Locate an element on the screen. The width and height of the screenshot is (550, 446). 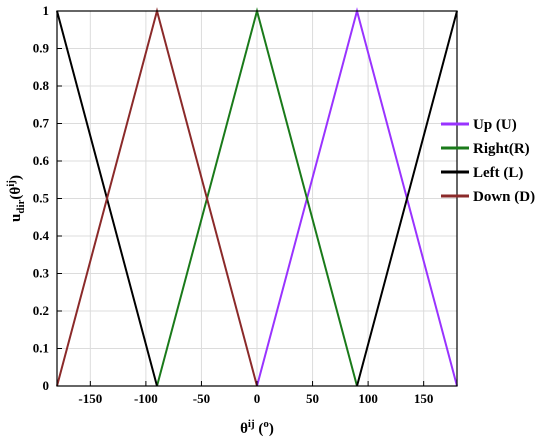
legend-label: Up (U) is located at coordinates (495, 125).